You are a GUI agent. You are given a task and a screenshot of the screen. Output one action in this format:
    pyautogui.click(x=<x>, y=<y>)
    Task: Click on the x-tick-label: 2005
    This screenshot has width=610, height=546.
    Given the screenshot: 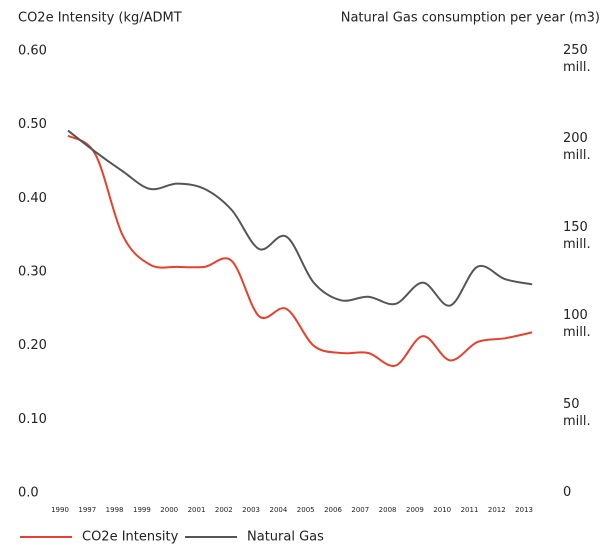 What is the action you would take?
    pyautogui.click(x=306, y=510)
    